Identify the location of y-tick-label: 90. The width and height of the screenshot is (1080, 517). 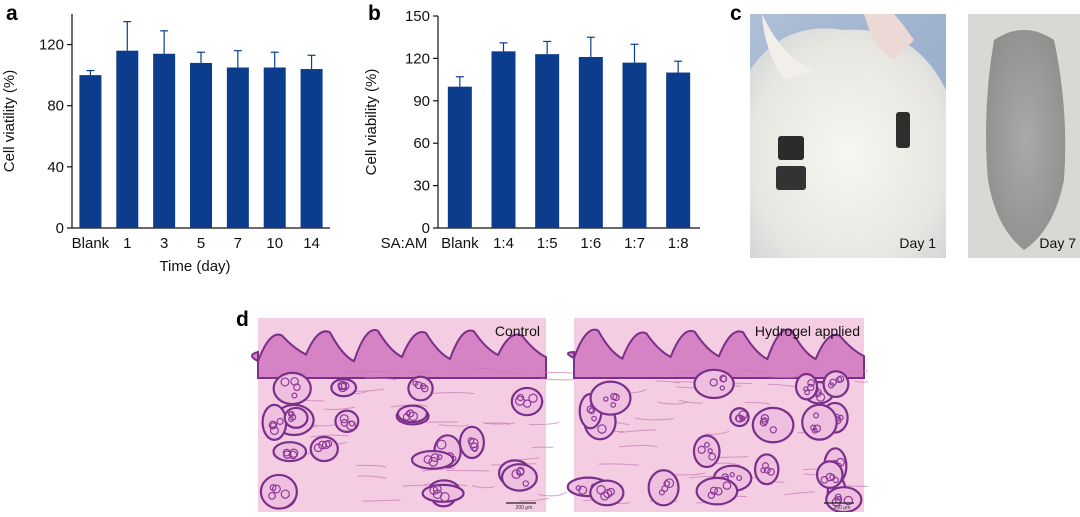
(421, 101).